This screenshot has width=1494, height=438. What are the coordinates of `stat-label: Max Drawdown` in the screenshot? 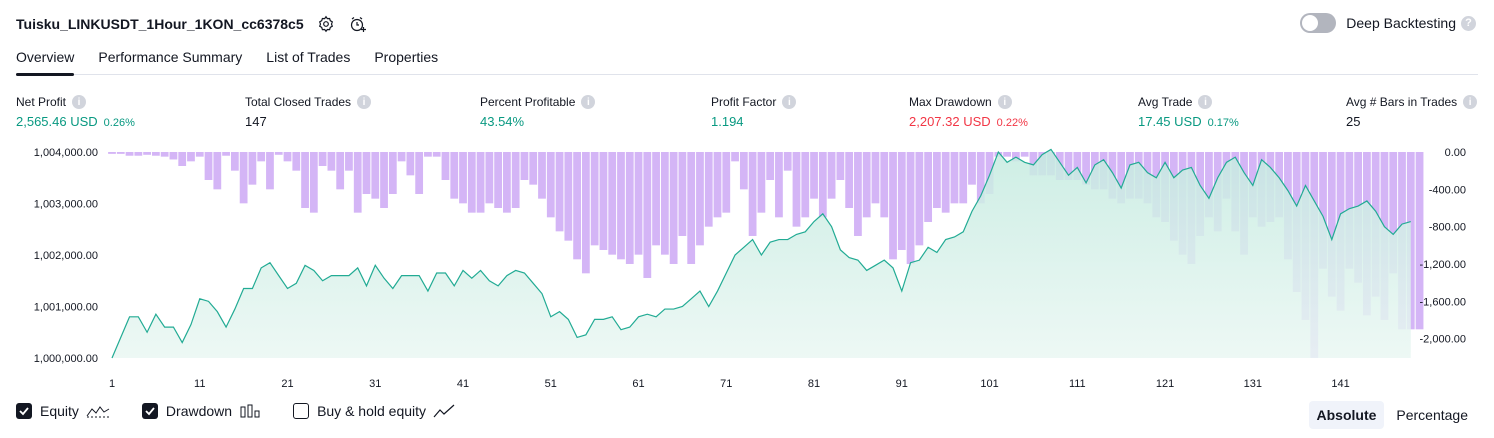 It's located at (950, 102).